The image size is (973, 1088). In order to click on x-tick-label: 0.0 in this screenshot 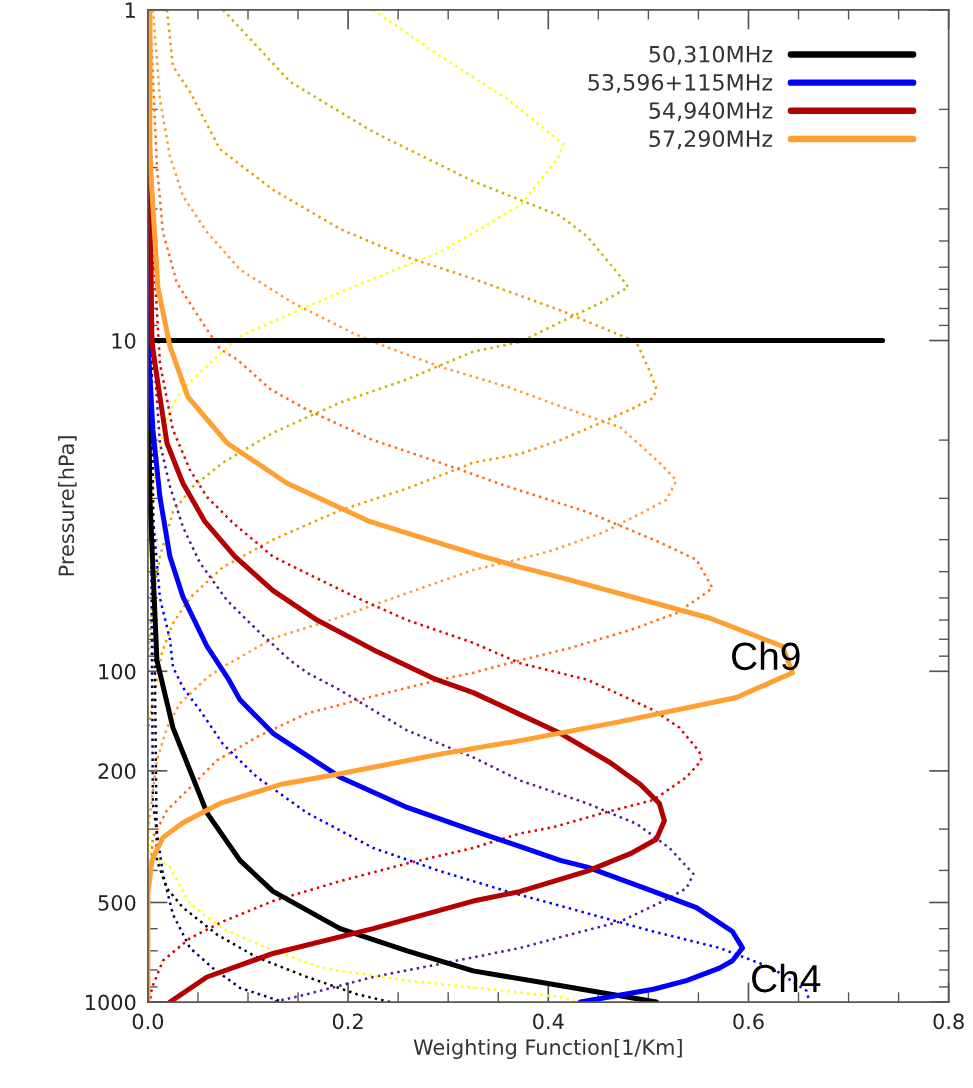, I will do `click(148, 1021)`.